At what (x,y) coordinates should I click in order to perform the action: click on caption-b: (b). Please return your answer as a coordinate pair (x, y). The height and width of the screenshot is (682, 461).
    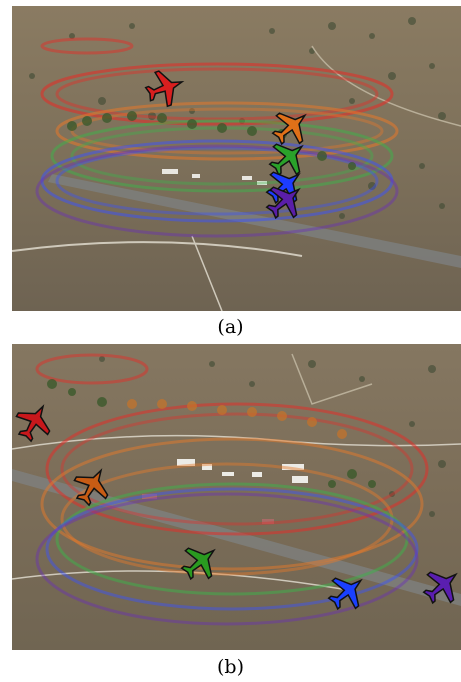
    Looking at the image, I should click on (230, 667).